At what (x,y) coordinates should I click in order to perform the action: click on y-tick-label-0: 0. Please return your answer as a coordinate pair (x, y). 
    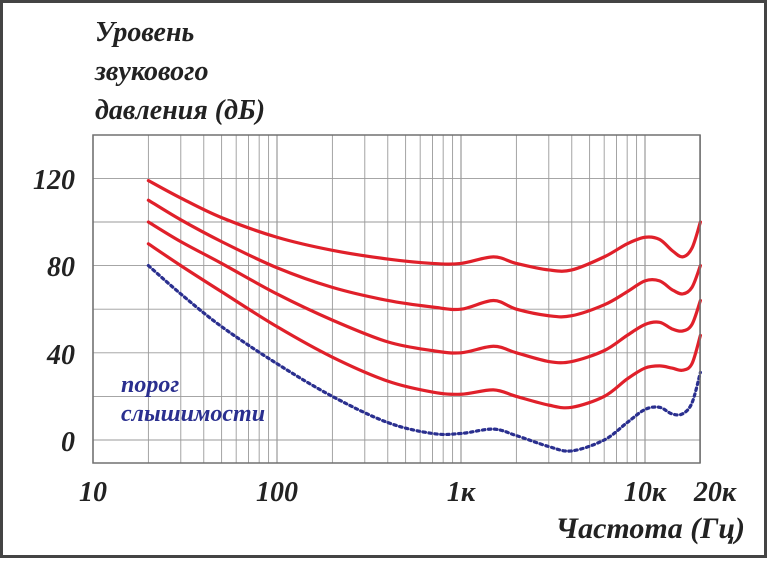
    Looking at the image, I should click on (68, 442).